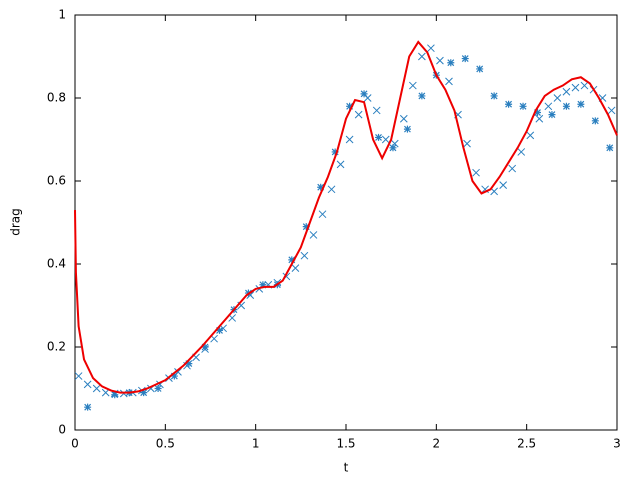 The image size is (640, 480). I want to click on y-tick-label: 0.4, so click(56, 264).